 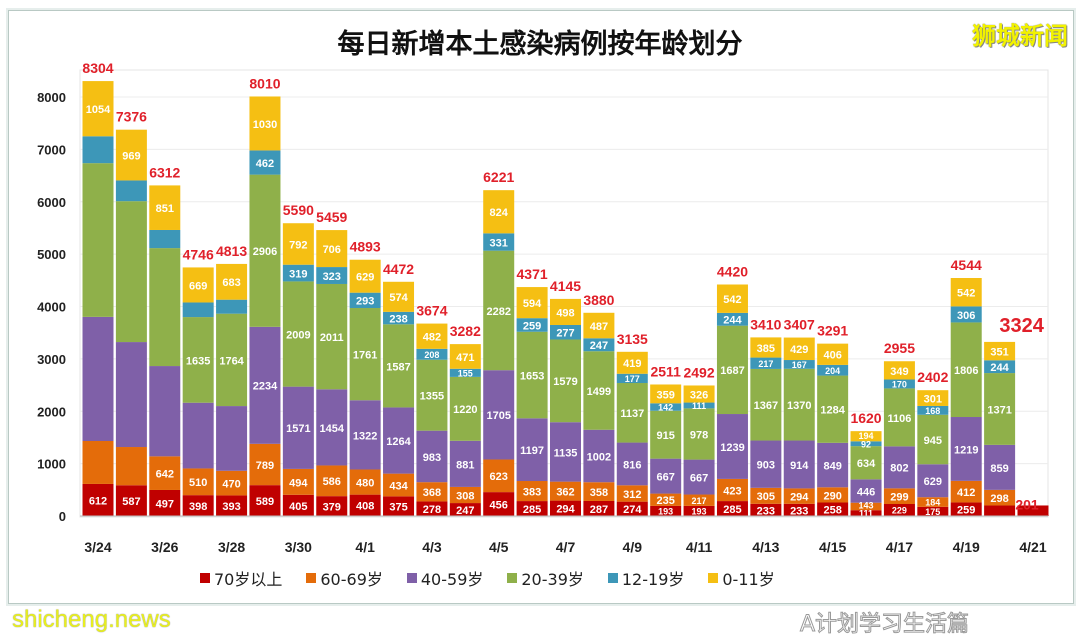 I want to click on data-label: 849, so click(x=832, y=466).